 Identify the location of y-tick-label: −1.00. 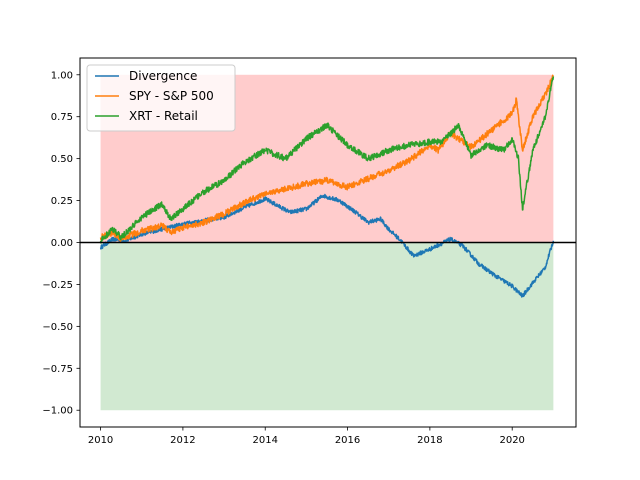
(57, 411).